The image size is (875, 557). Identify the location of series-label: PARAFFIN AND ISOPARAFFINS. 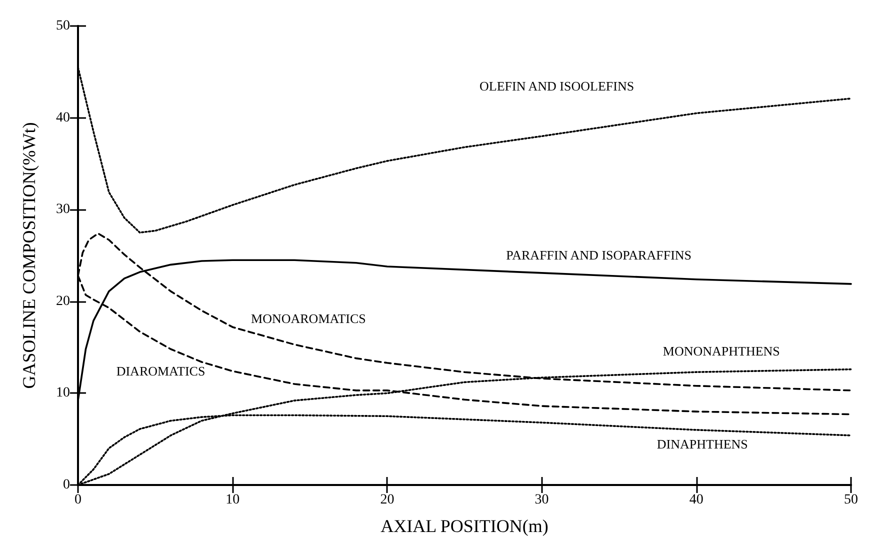
(599, 254).